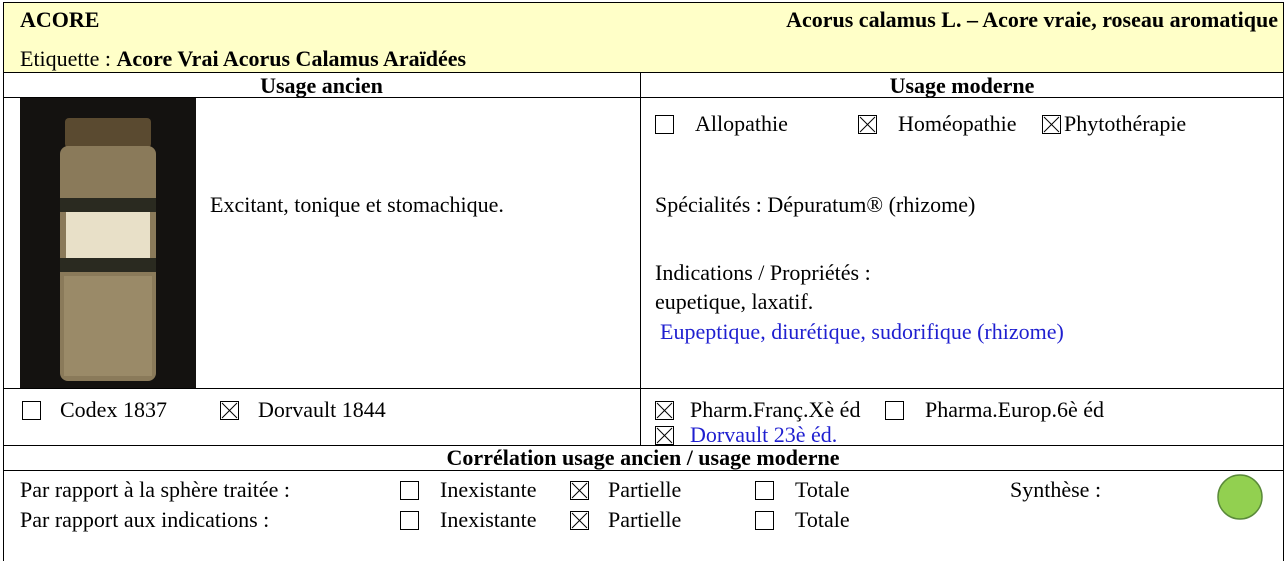 This screenshot has height=561, width=1285. I want to click on label-prefix: Etiquette :, so click(66, 58).